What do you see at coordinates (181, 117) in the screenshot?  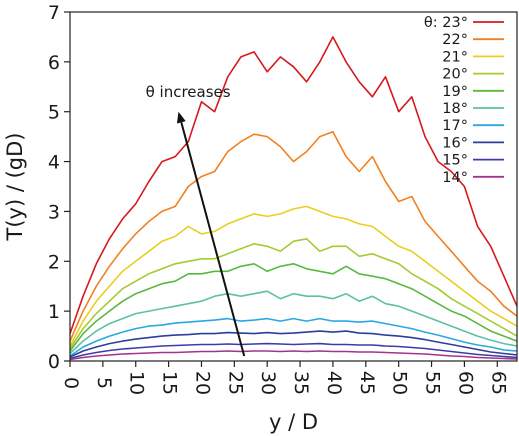 I see `annotation-arrowhead` at bounding box center [181, 117].